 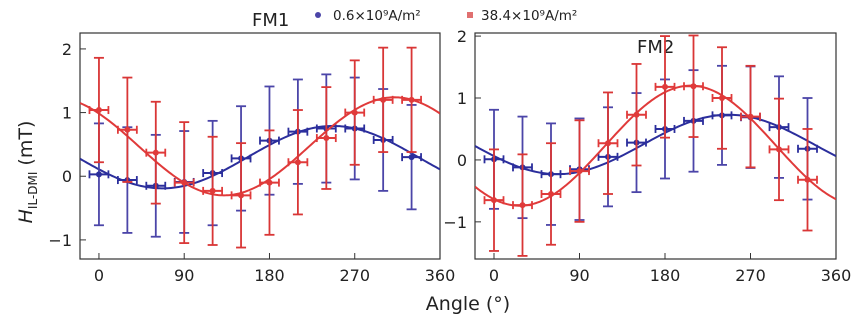 I want to click on y-axis-label: HIL-DMI (mT), so click(x=27, y=172).